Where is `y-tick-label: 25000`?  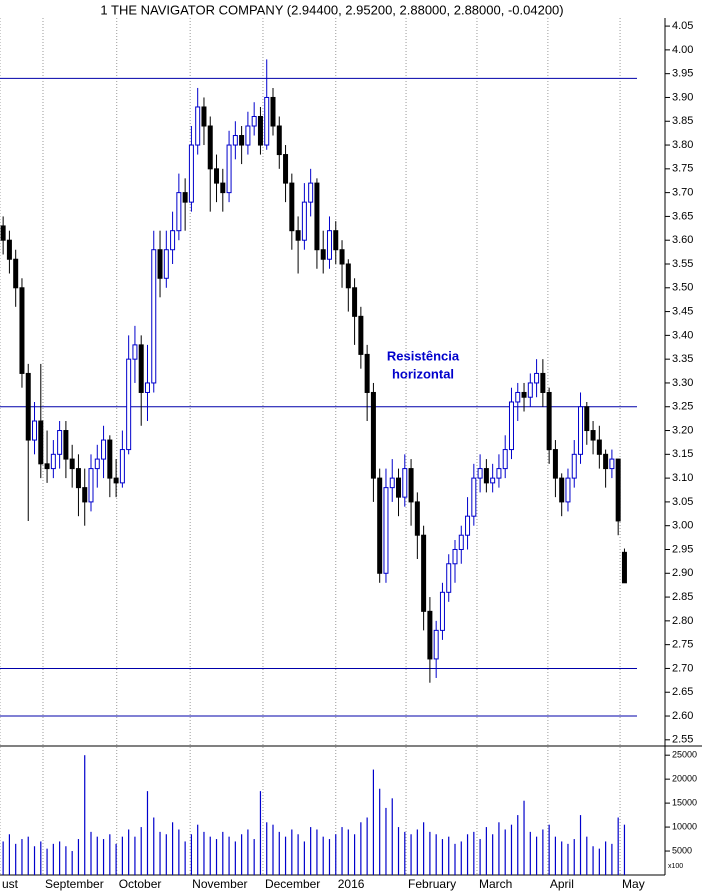
y-tick-label: 25000 is located at coordinates (684, 755).